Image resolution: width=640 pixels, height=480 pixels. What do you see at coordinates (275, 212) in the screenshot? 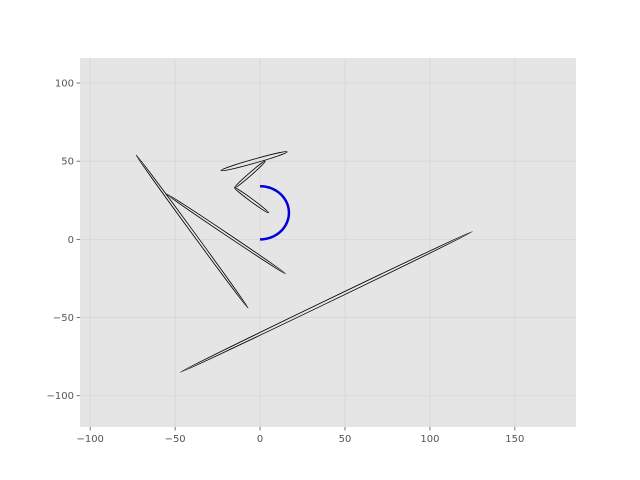
I see `blue-arc` at bounding box center [275, 212].